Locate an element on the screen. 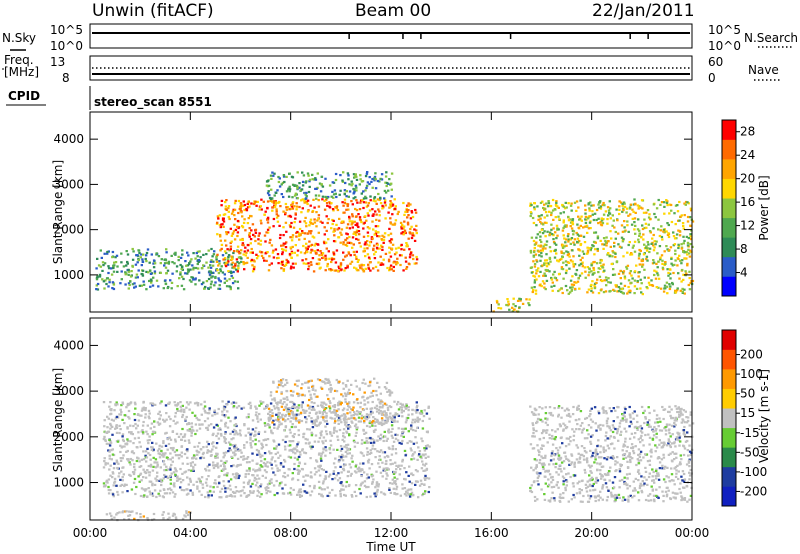 This screenshot has width=800, height=554. nsky-dips is located at coordinates (498, 36).